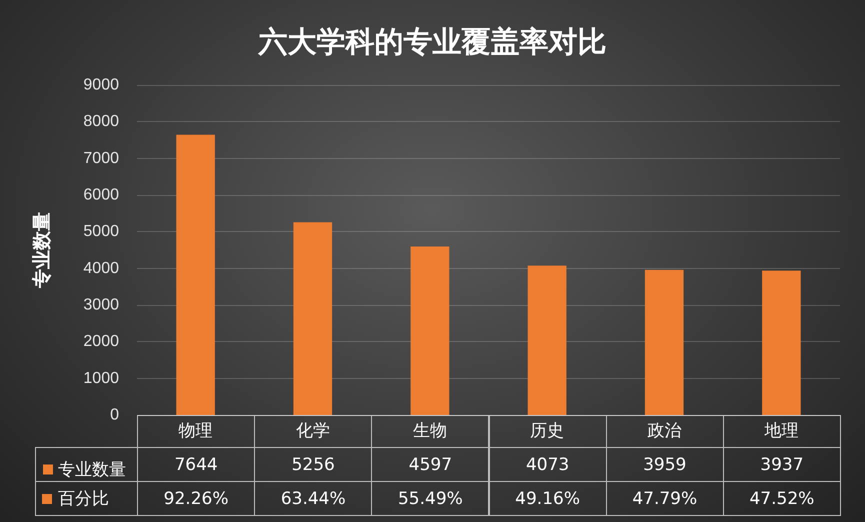 Image resolution: width=865 pixels, height=522 pixels. What do you see at coordinates (665, 498) in the screenshot?
I see `text: 47.79%` at bounding box center [665, 498].